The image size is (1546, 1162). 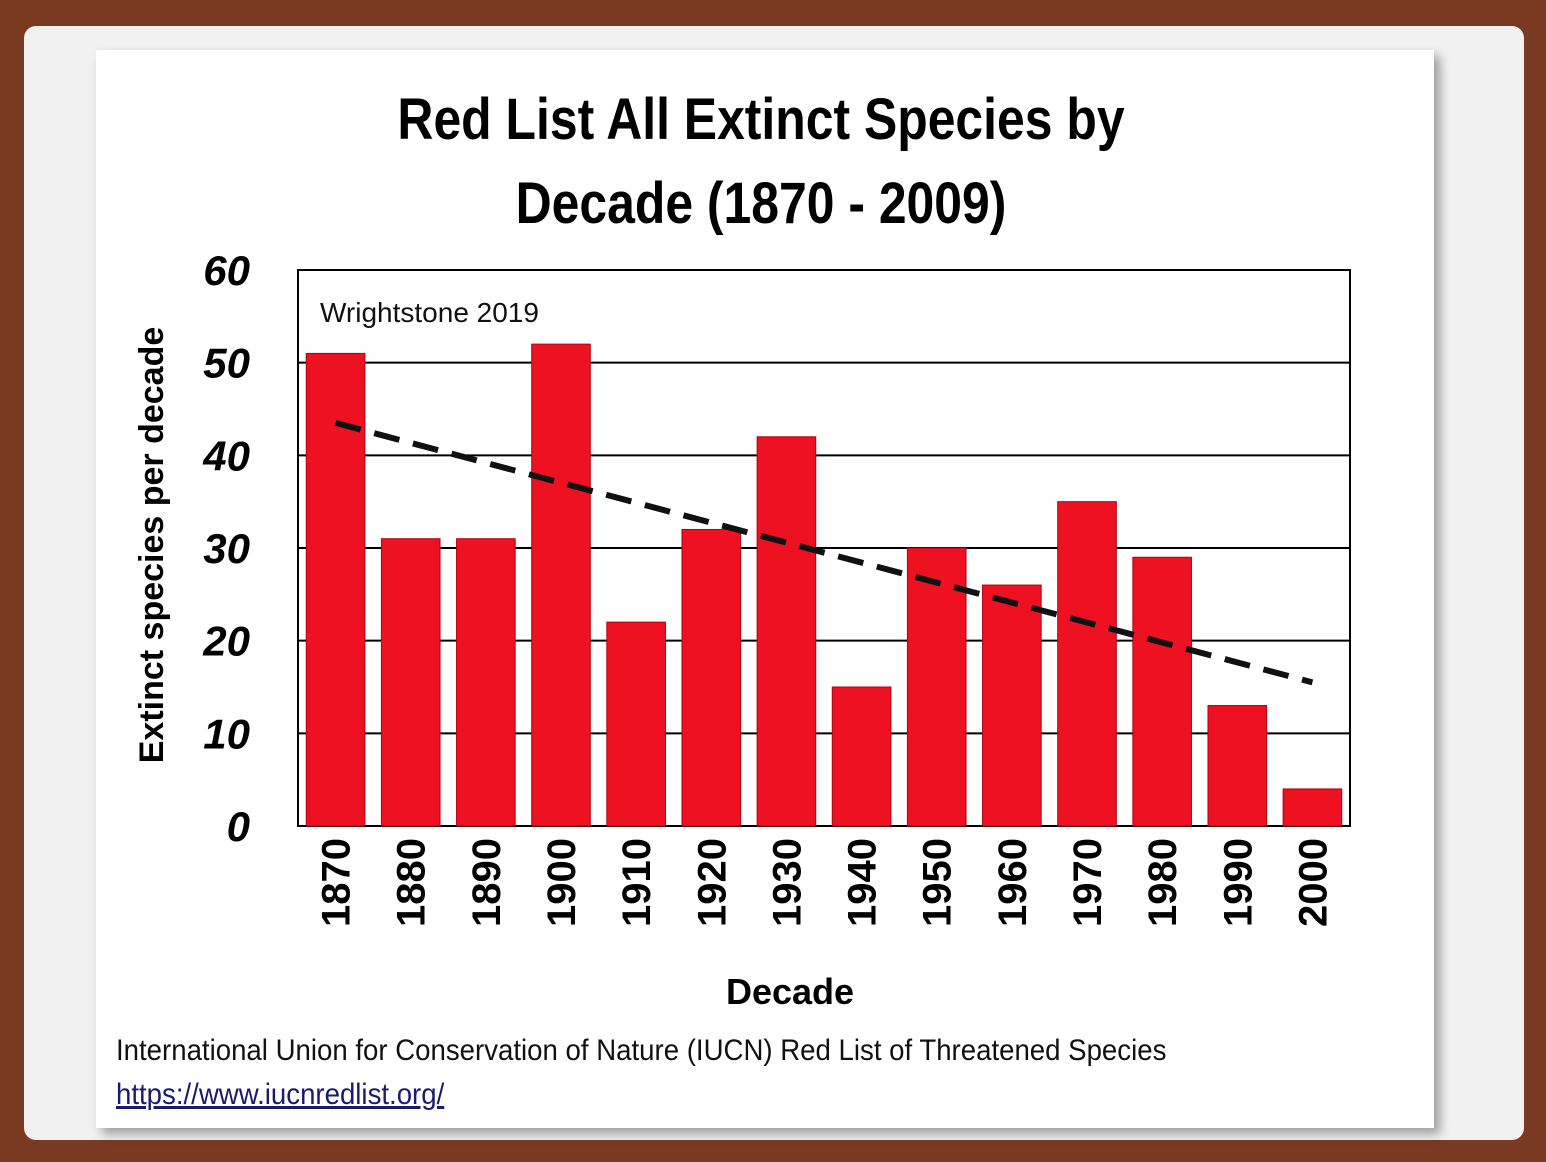 What do you see at coordinates (936, 687) in the screenshot?
I see `bar-1950` at bounding box center [936, 687].